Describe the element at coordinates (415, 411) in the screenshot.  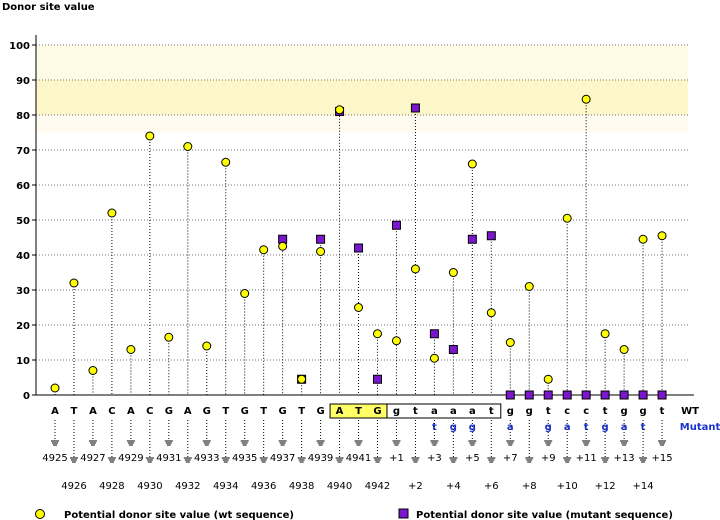
I see `wt-base-19: t` at that location.